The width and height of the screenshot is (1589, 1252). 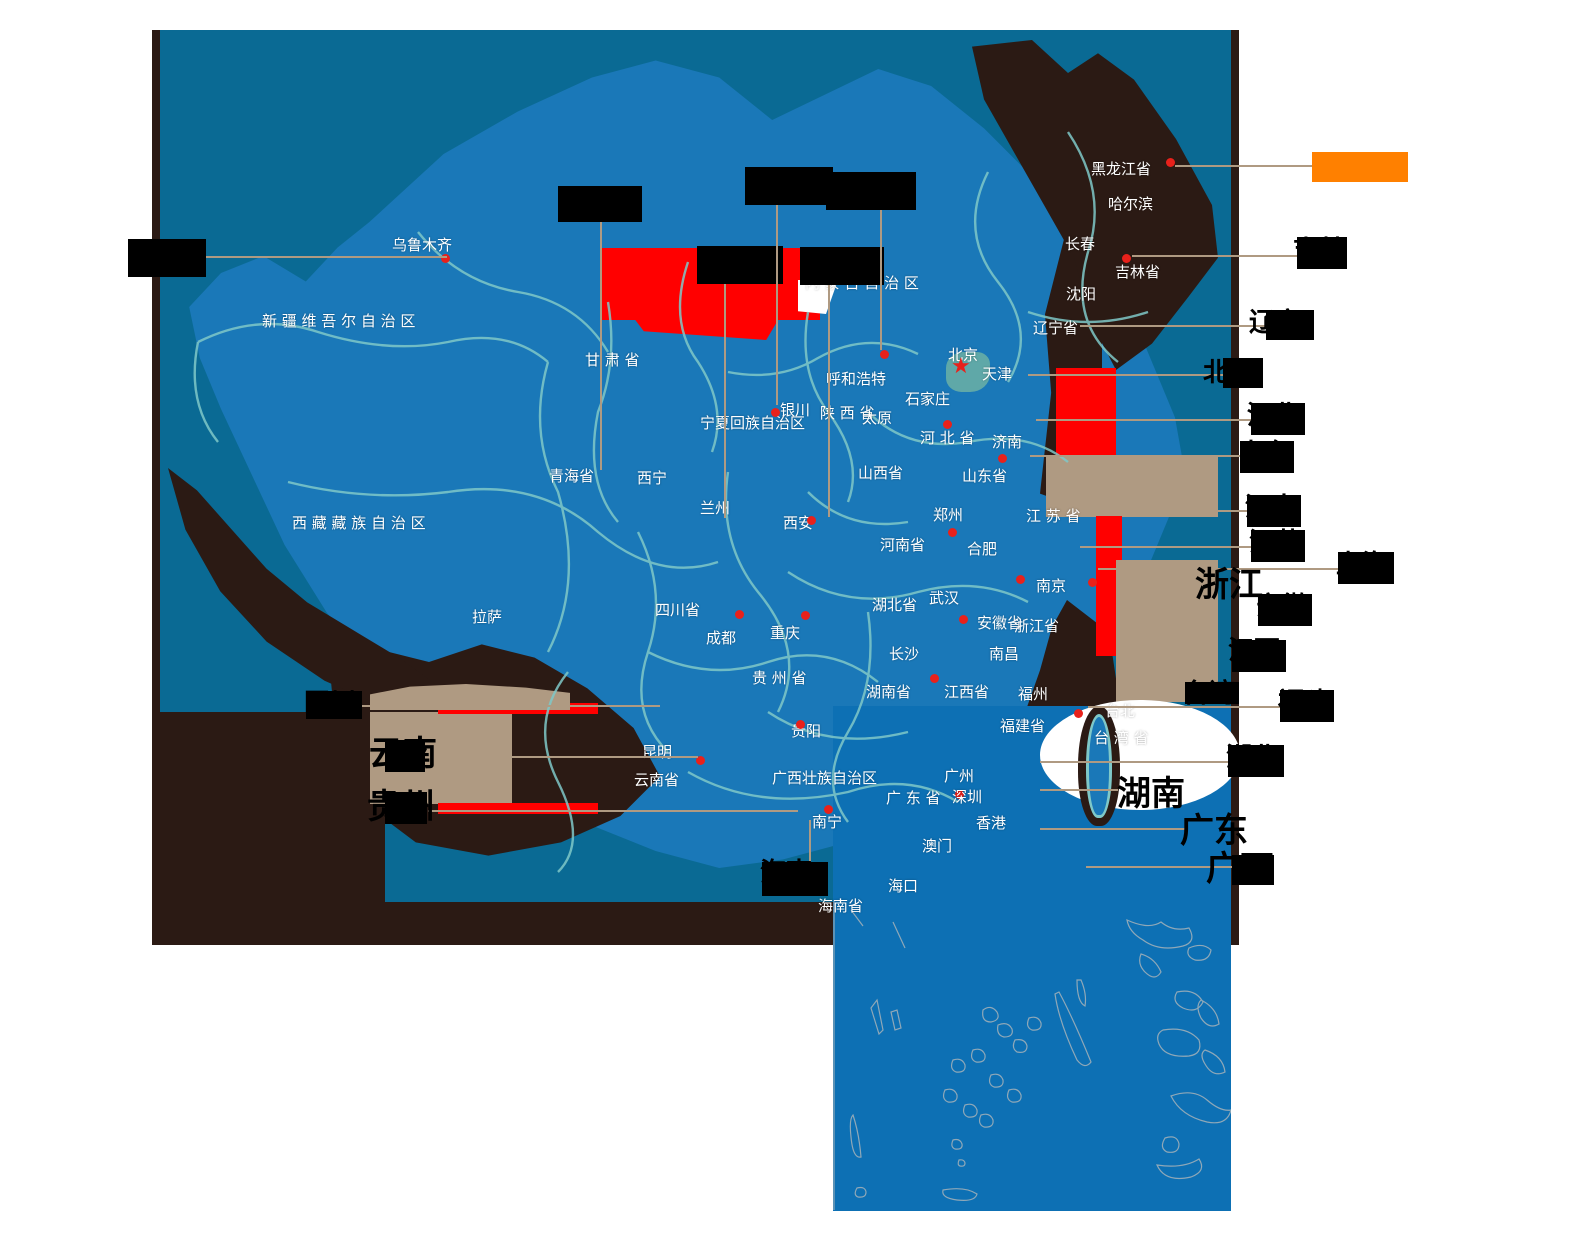 What do you see at coordinates (825, 778) in the screenshot?
I see `province-label-guangxi: 广西壮族自治区` at bounding box center [825, 778].